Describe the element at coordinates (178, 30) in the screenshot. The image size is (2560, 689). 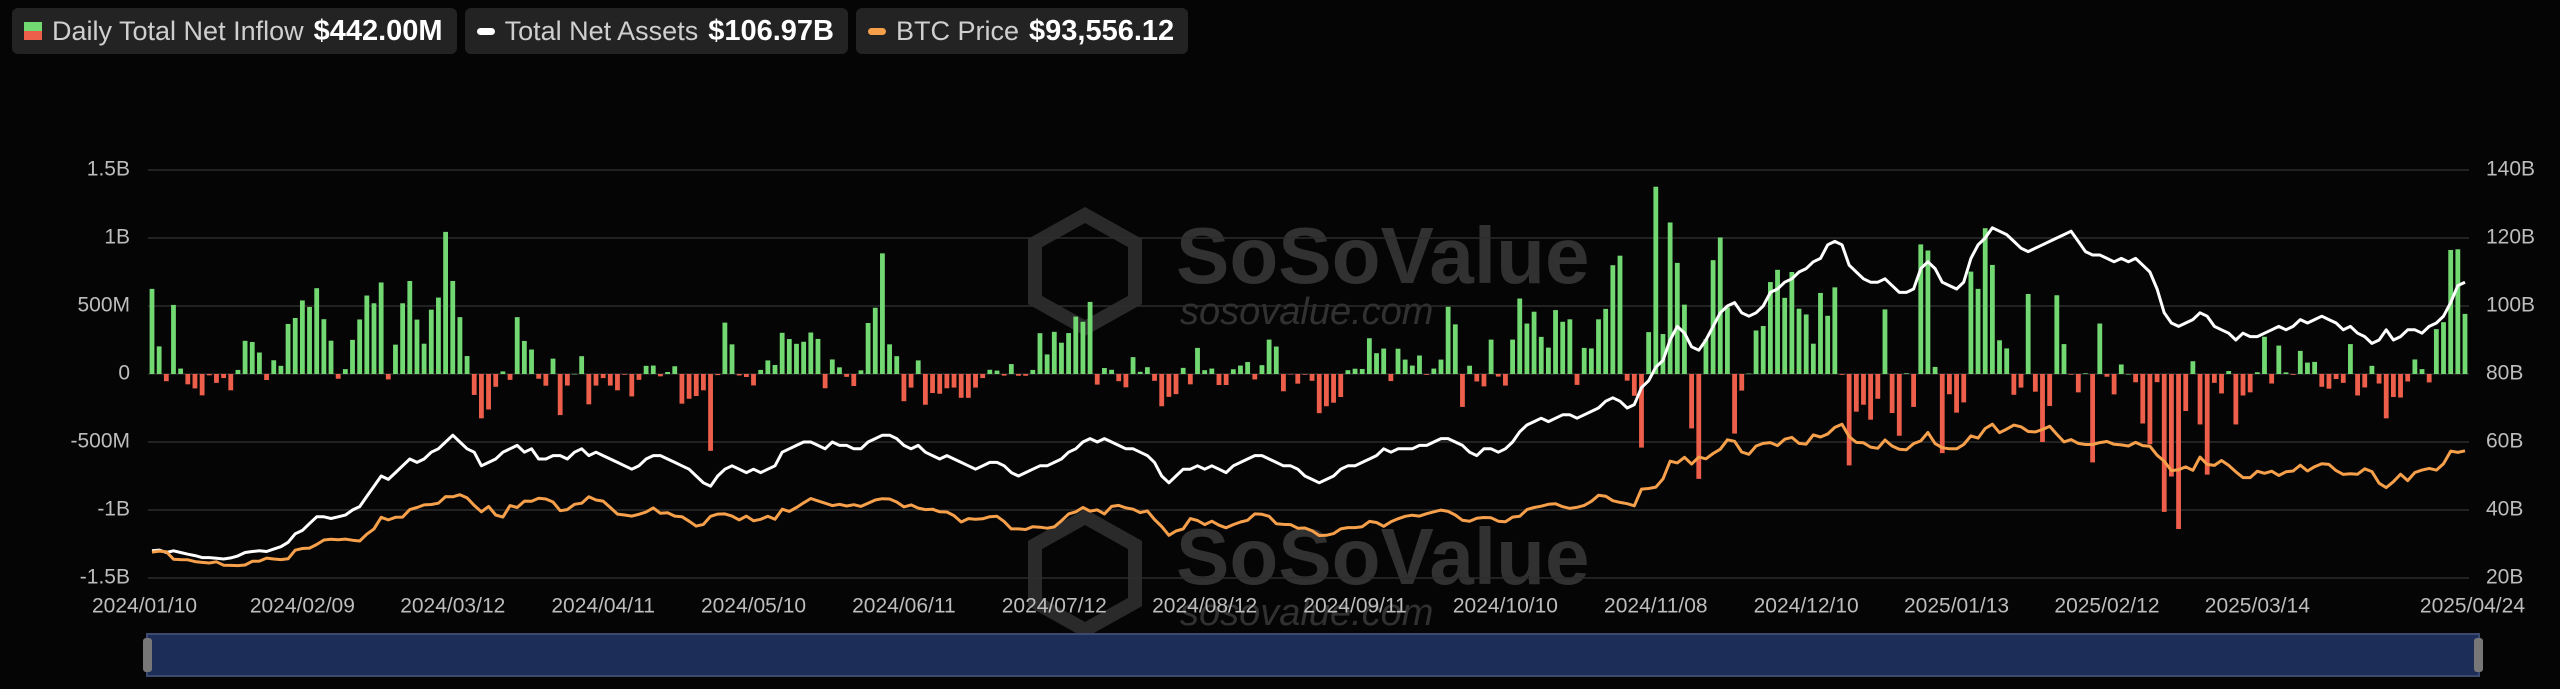
I see `legend-name: Daily Total Net Inflow` at that location.